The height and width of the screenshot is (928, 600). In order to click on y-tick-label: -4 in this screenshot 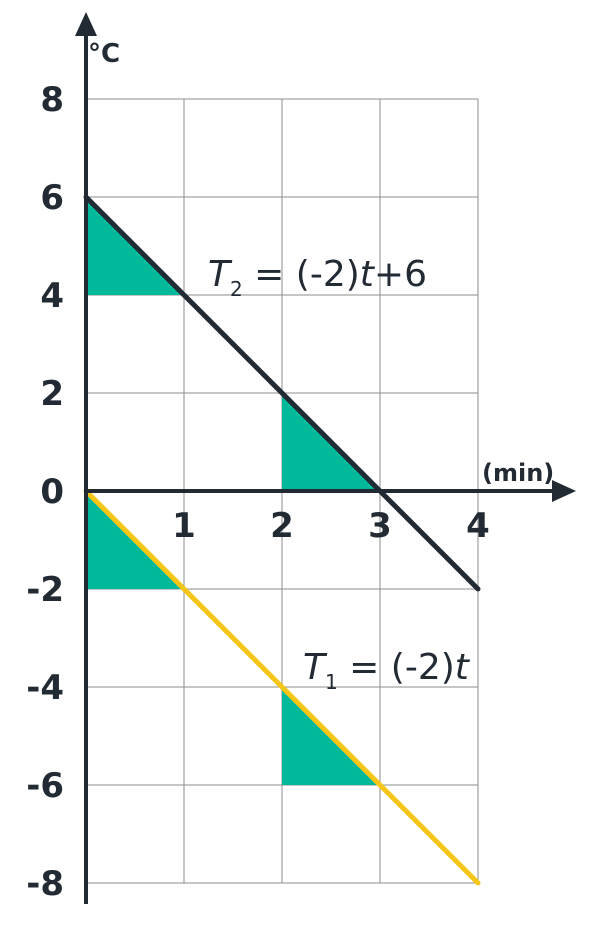, I will do `click(45, 688)`.